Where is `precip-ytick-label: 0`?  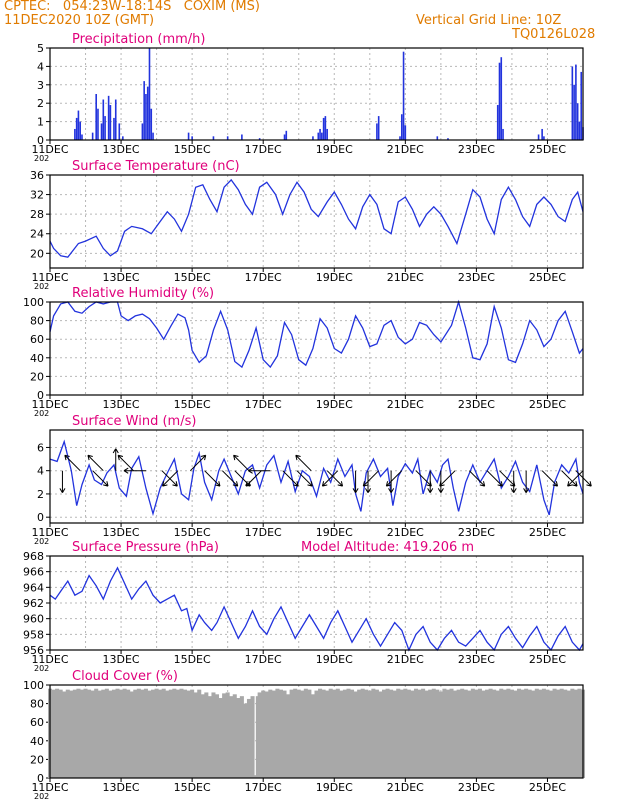
precip-ytick-label: 0 is located at coordinates (40, 140).